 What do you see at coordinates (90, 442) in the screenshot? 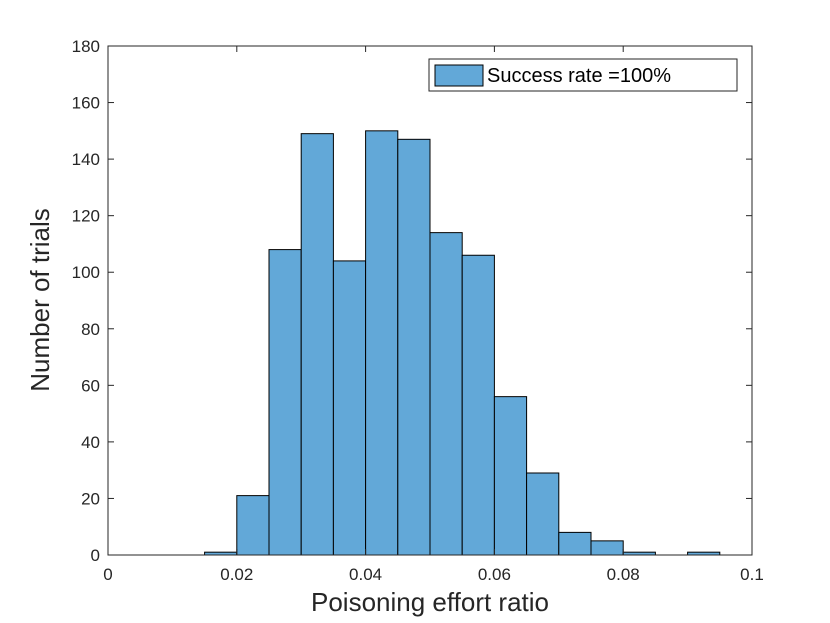
I see `y-tick-label: 40` at bounding box center [90, 442].